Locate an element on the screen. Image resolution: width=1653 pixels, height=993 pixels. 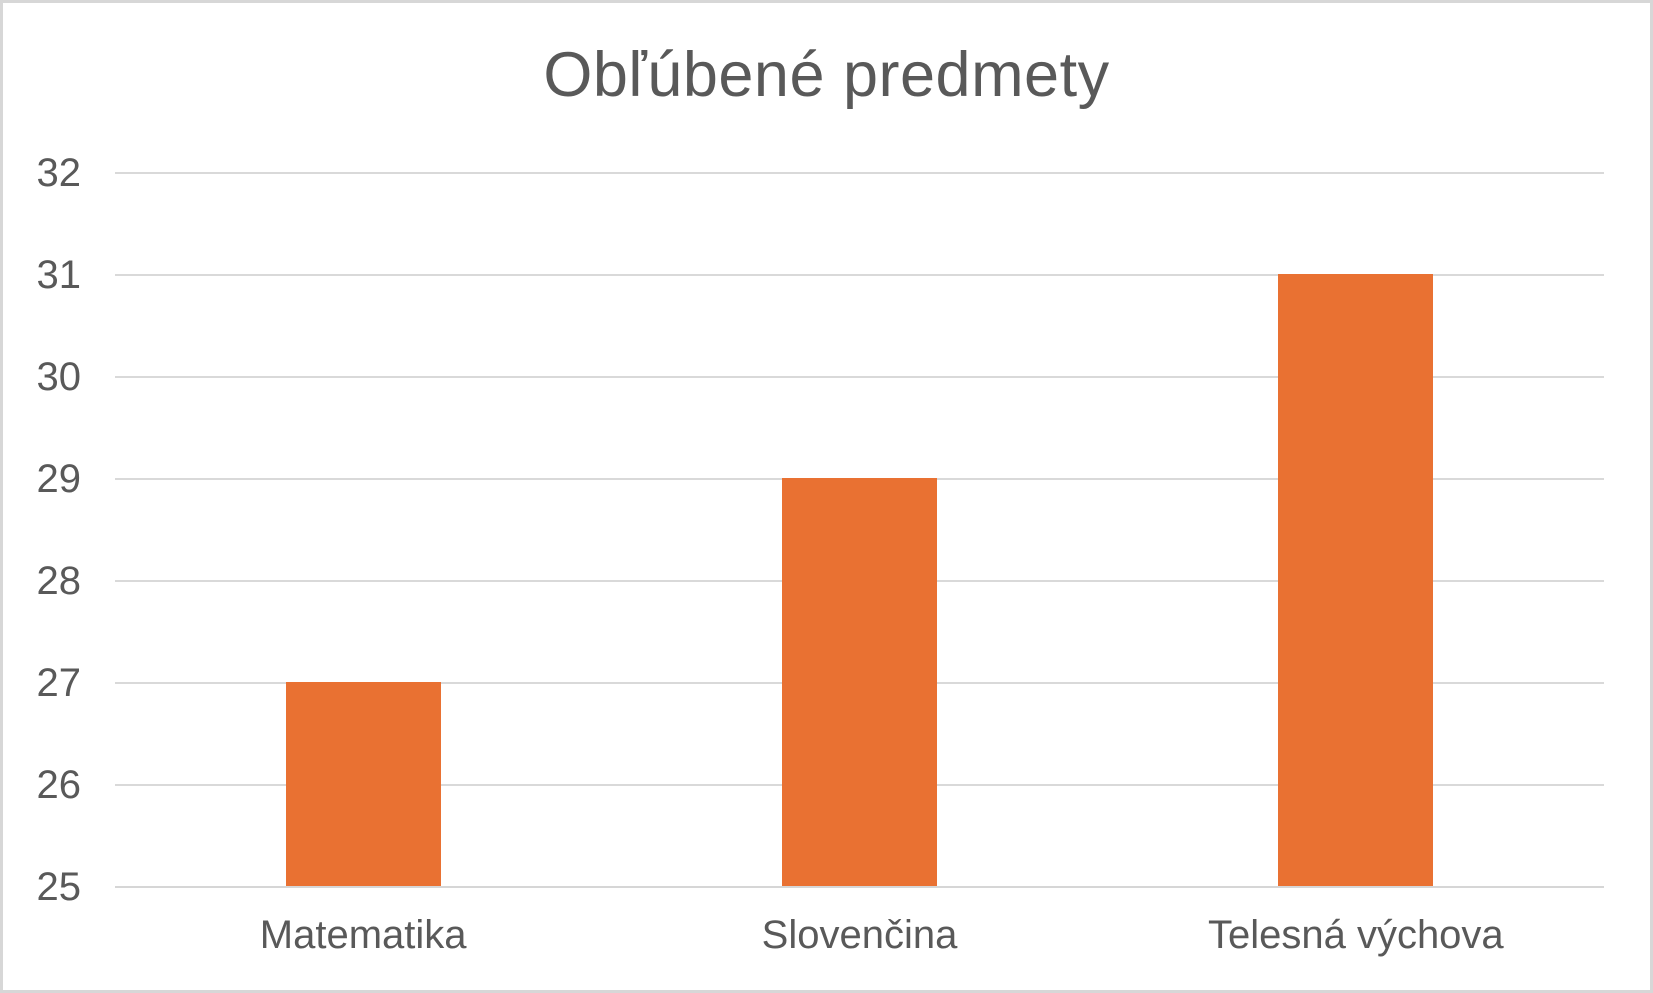
bar-telesna-vychova is located at coordinates (1356, 580).